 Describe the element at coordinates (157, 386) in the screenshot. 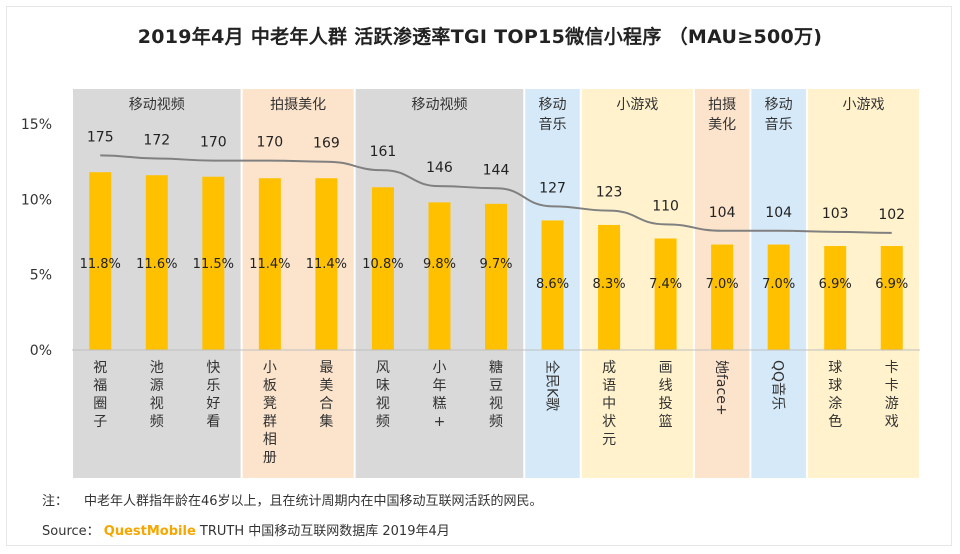

I see `category-label-char: 源` at that location.